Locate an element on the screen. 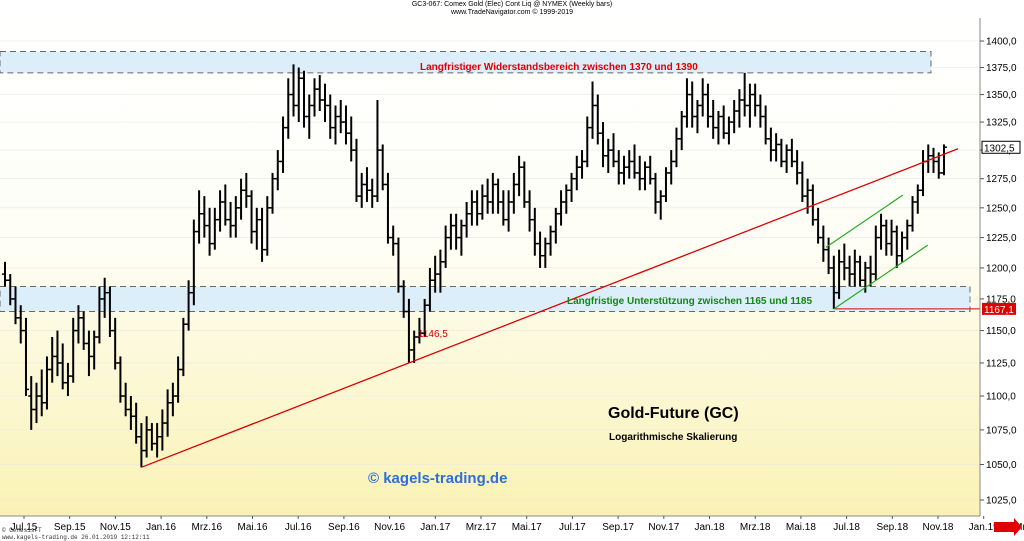 The width and height of the screenshot is (1024, 541). support-price-label: 1167,1 is located at coordinates (999, 310).